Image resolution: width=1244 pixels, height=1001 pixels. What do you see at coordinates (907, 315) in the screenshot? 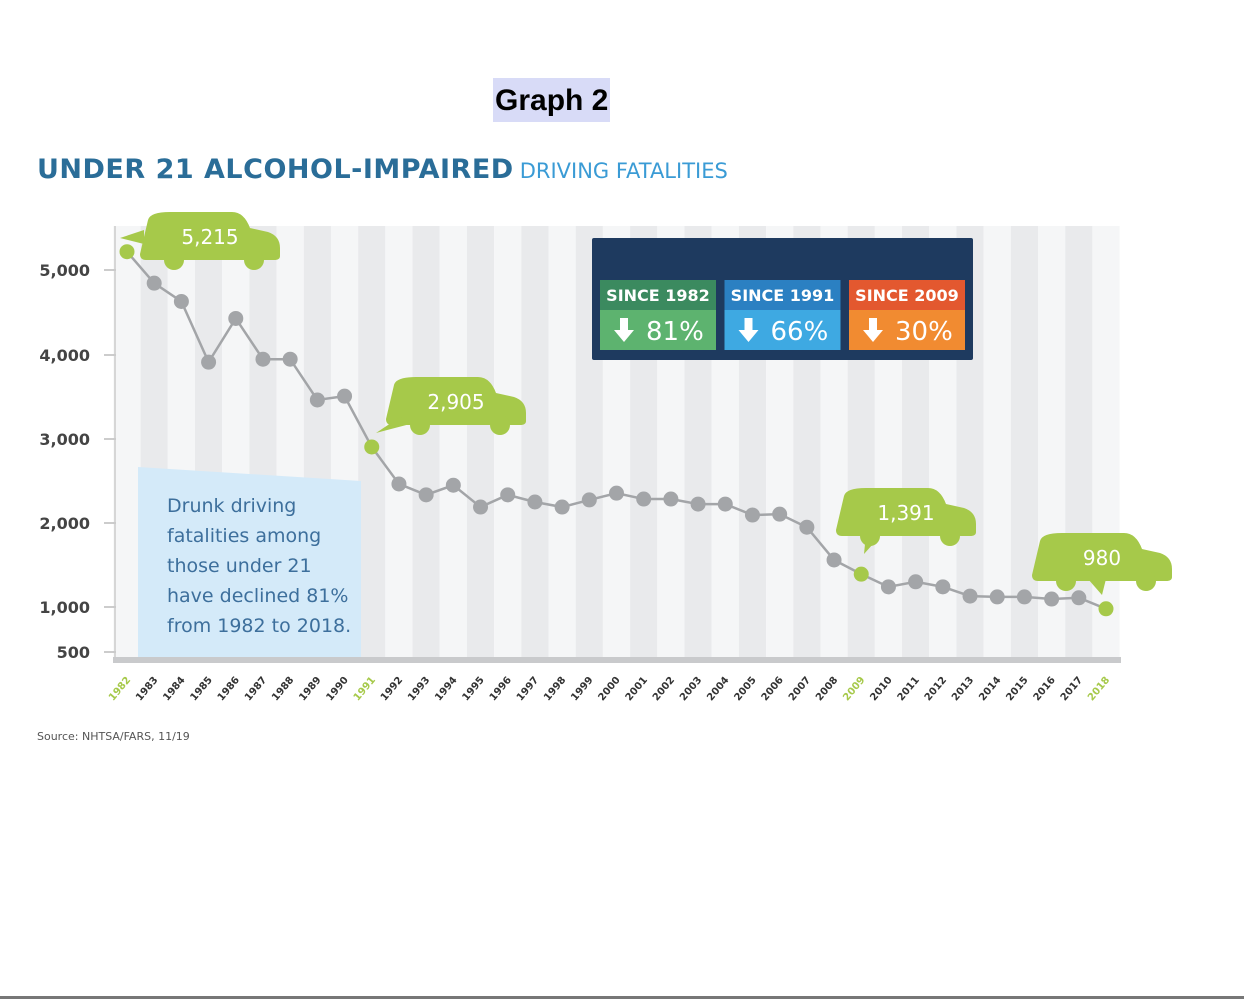
I see `stat-card: SINCE 2009 30%` at bounding box center [907, 315].